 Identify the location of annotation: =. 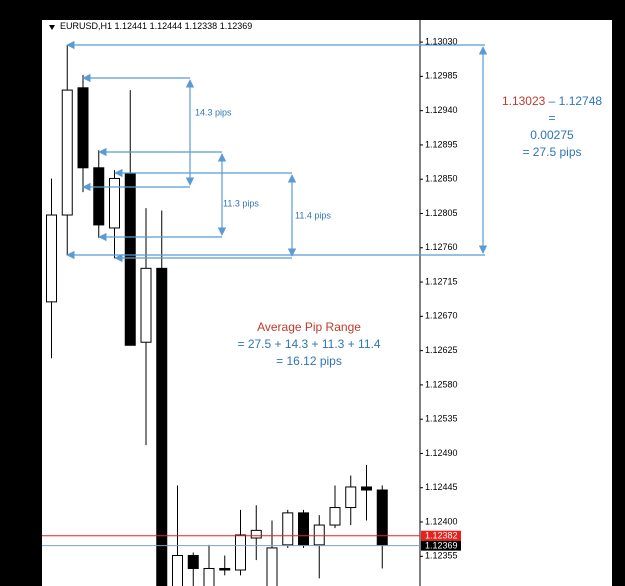
(551, 118).